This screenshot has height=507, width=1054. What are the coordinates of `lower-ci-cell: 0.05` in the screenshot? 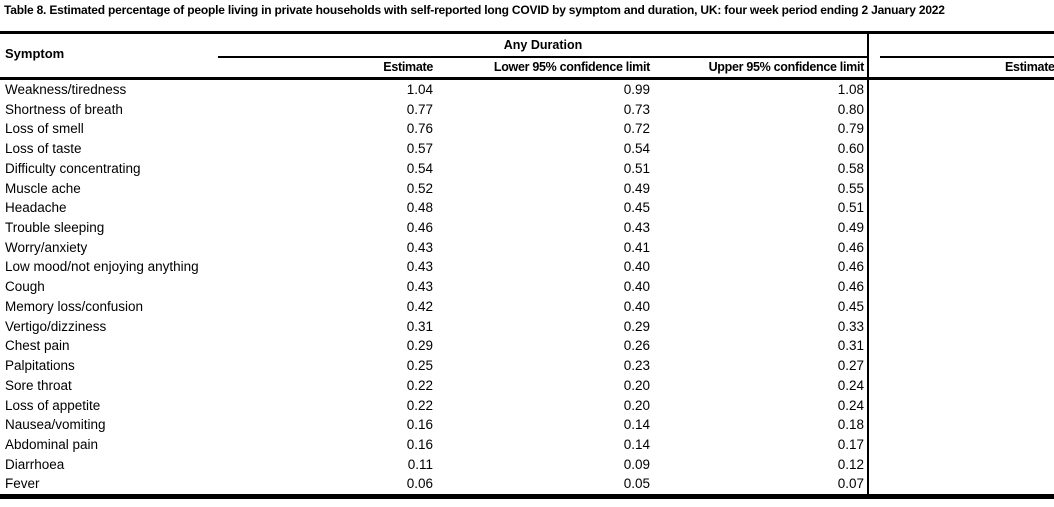 It's located at (636, 484).